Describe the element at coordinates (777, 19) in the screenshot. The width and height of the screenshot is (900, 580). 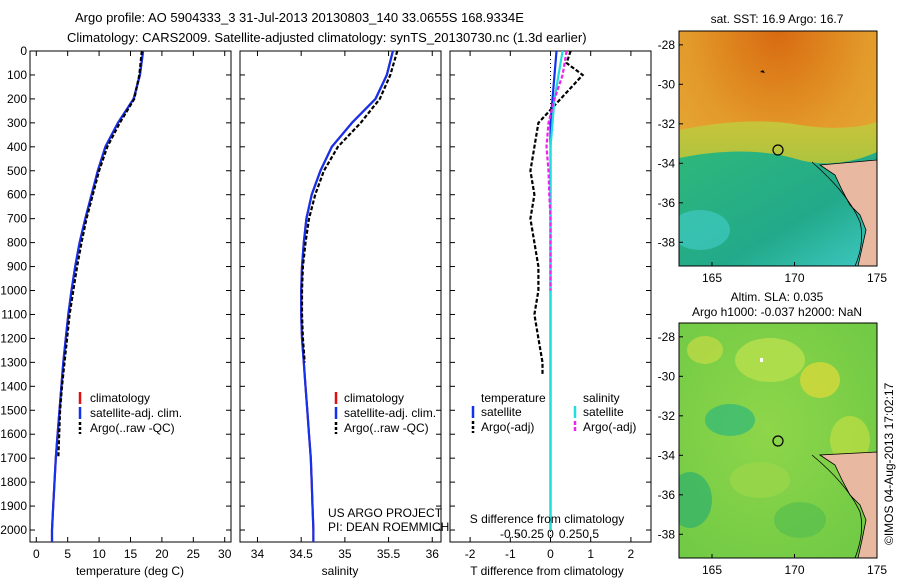
I see `sst-map-title: sat. SST: 16.9 Argo: 16.7` at that location.